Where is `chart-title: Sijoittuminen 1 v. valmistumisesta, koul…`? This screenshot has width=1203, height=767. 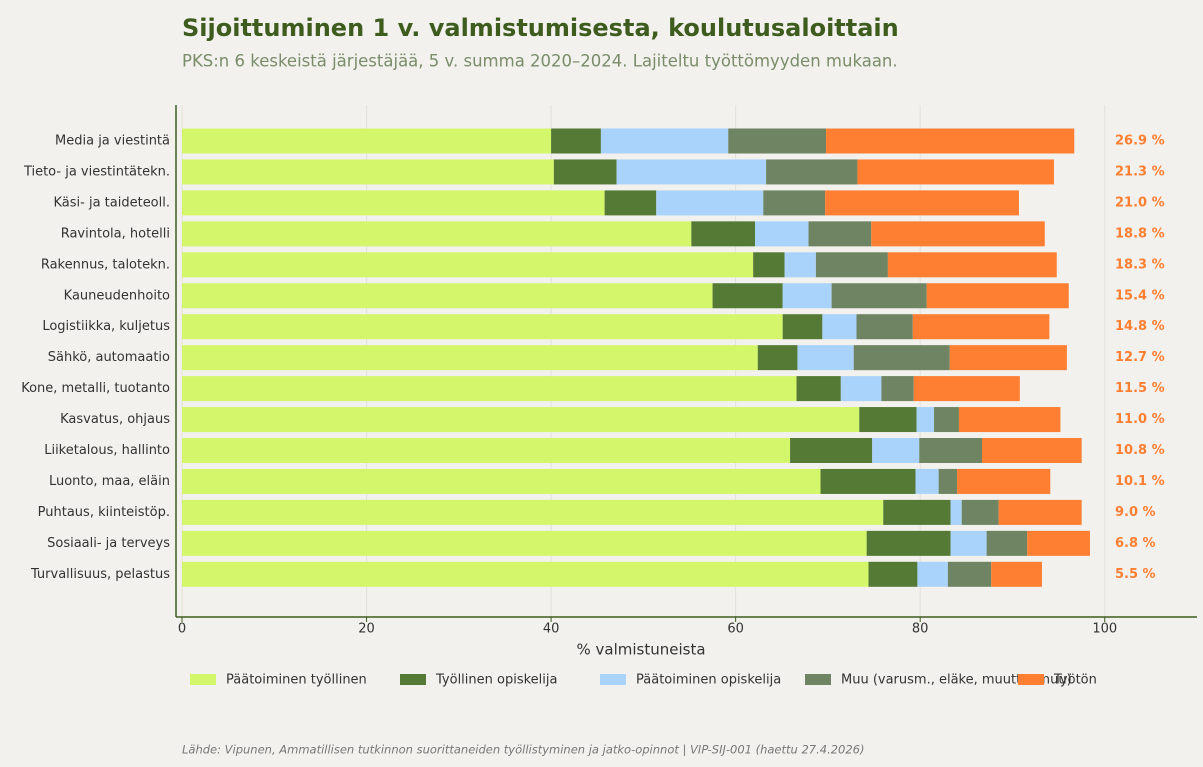
chart-title: Sijoittuminen 1 v. valmistumisesta, koul… is located at coordinates (540, 28).